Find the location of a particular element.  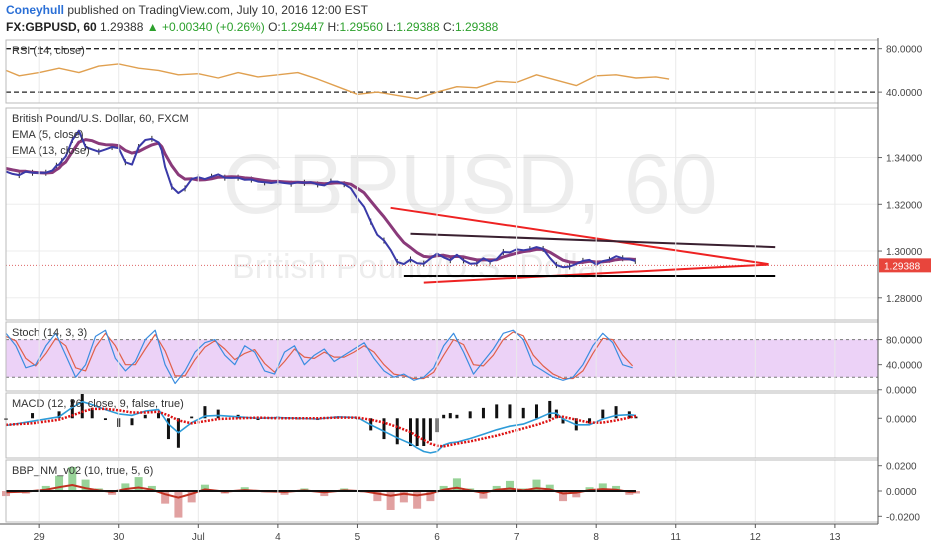

high-label: H: is located at coordinates (333, 27).